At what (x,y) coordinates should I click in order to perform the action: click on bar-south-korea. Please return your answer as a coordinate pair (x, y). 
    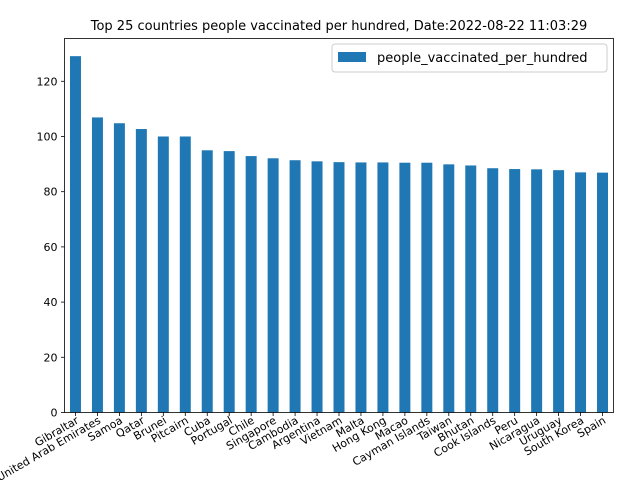
    Looking at the image, I should click on (581, 292).